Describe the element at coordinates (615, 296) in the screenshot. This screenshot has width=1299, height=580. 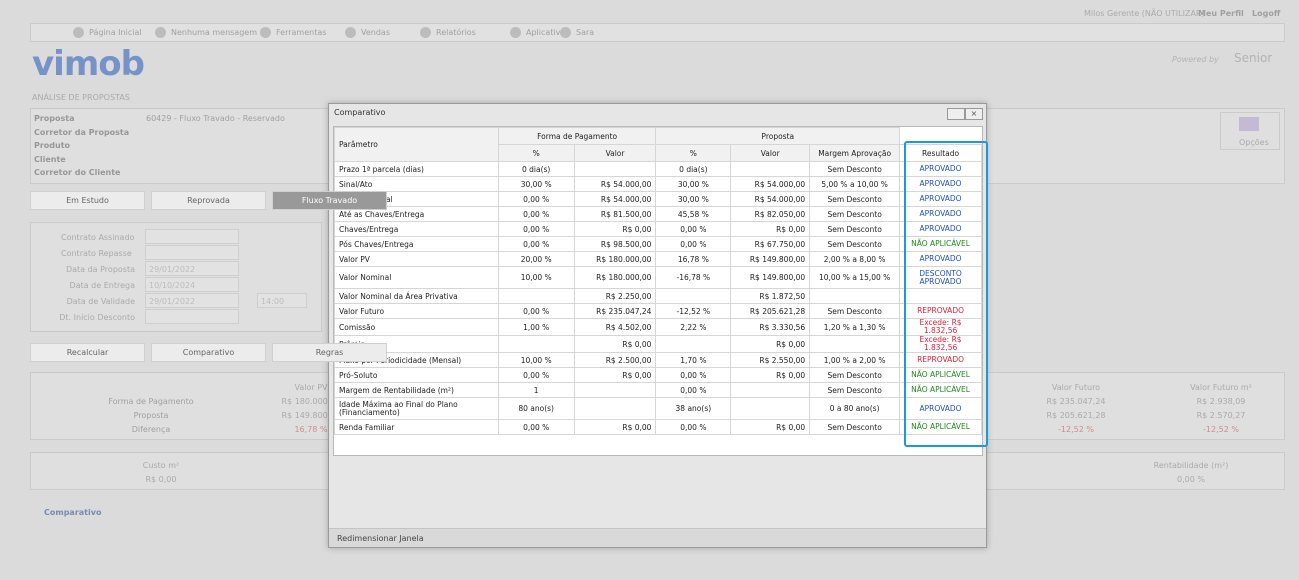
I see `value-cell: R$ 2.250,00` at that location.